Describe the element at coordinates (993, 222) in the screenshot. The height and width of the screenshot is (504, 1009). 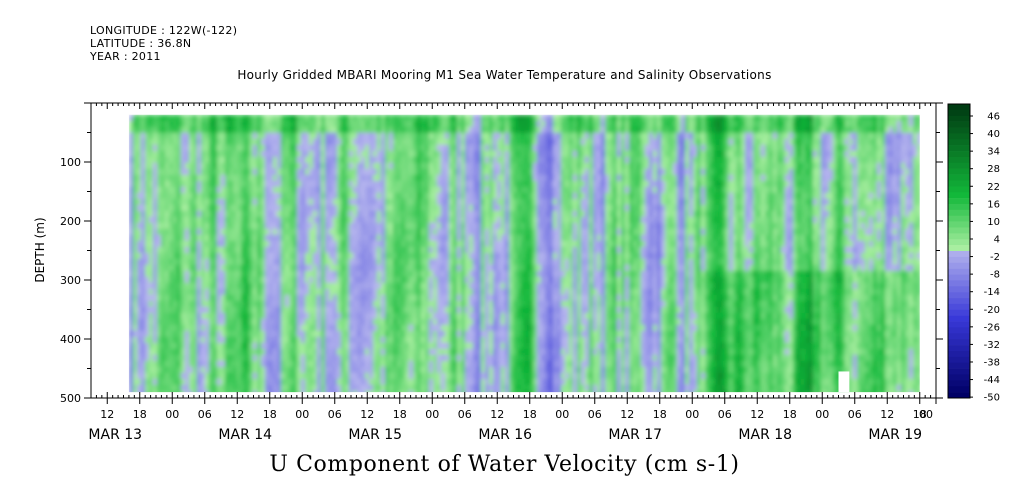
I see `colorbar-tick-label: 10` at that location.